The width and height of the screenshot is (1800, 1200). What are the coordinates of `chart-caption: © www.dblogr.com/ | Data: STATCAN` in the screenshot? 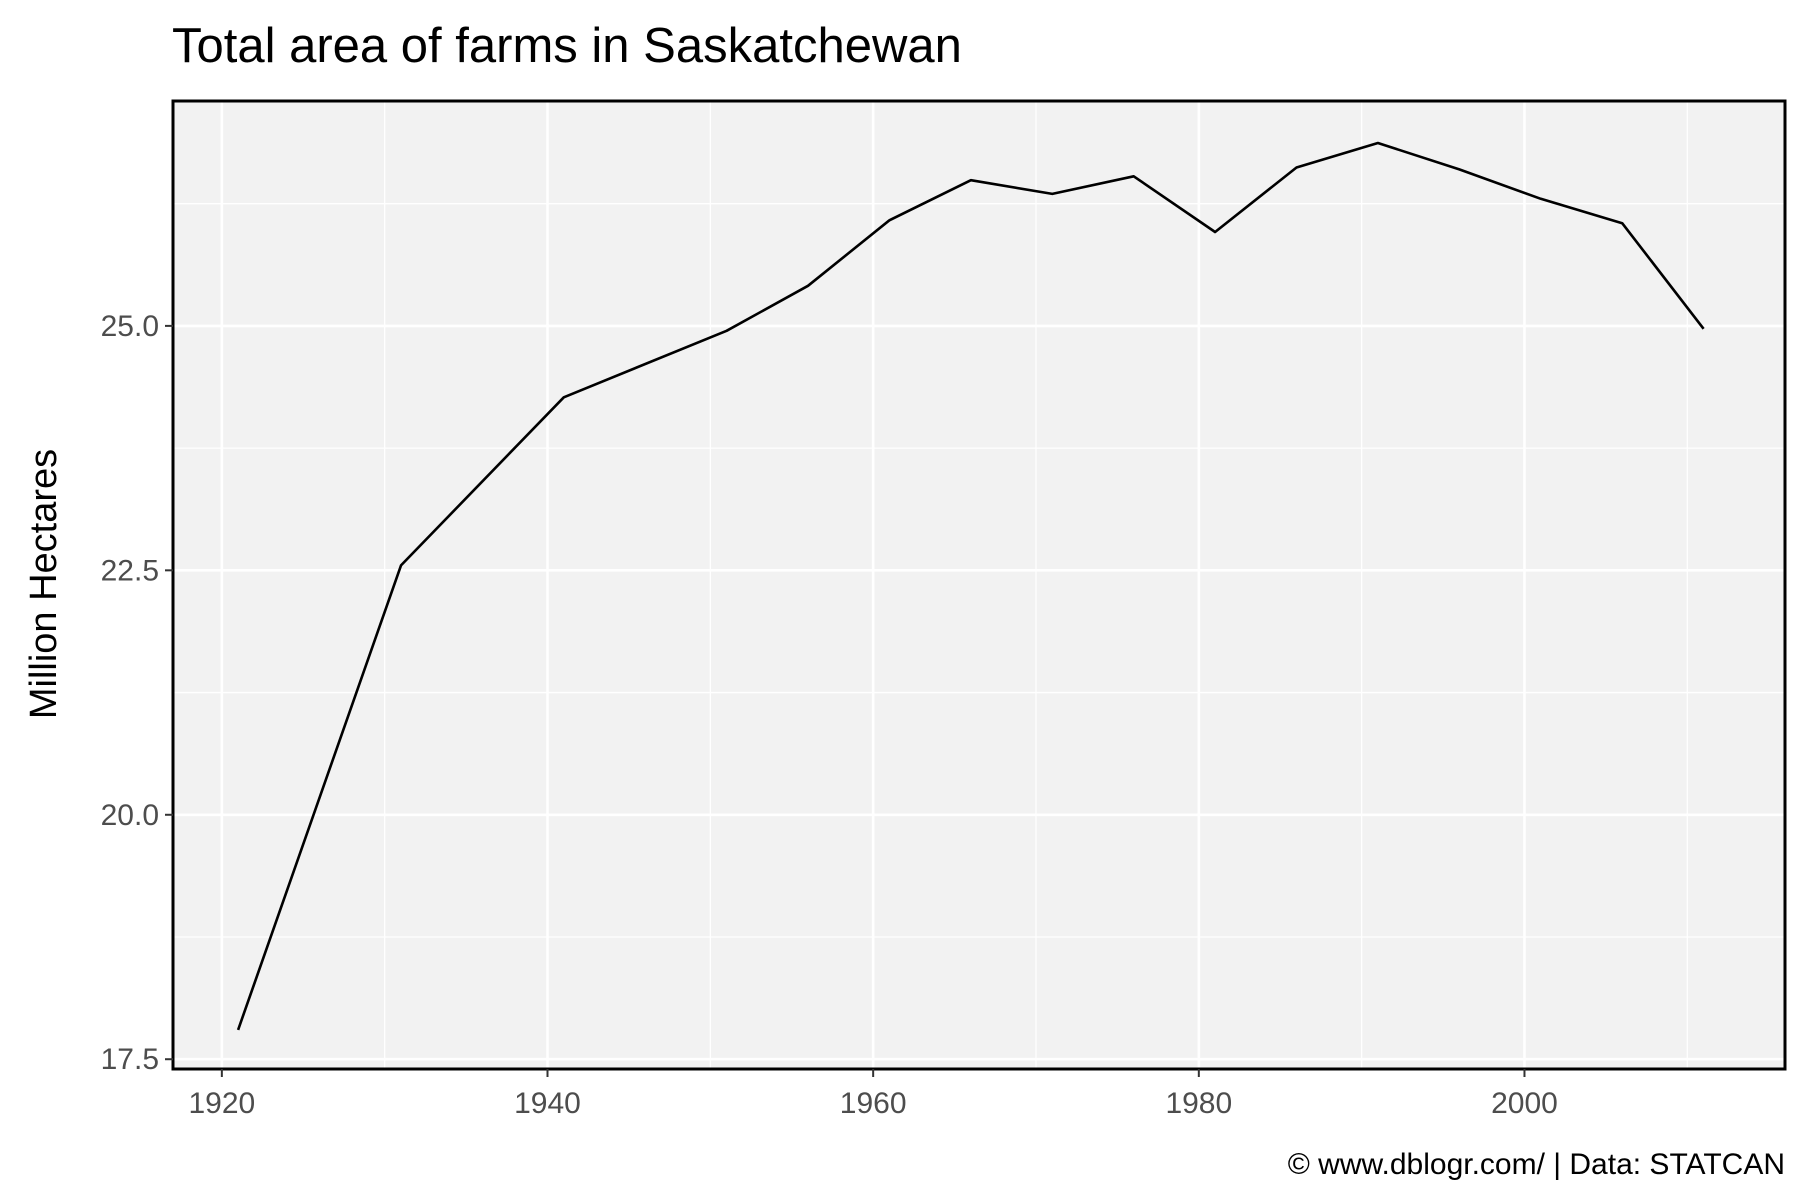 It's located at (1536, 1164).